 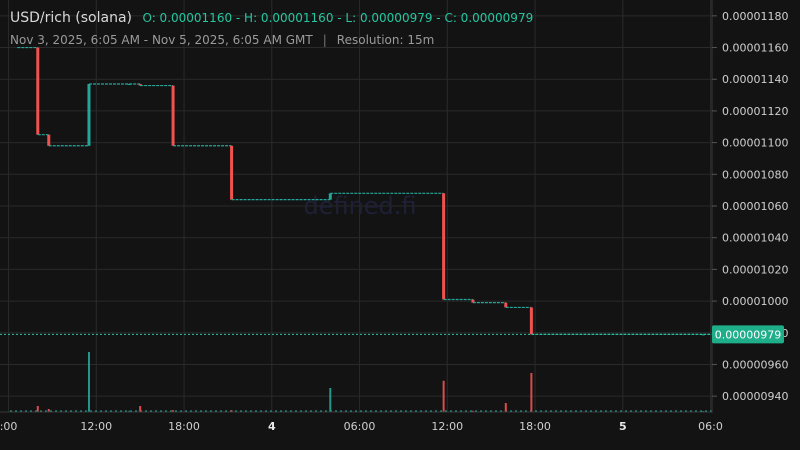 I want to click on price-tick-label: 0.00001160, so click(x=755, y=48).